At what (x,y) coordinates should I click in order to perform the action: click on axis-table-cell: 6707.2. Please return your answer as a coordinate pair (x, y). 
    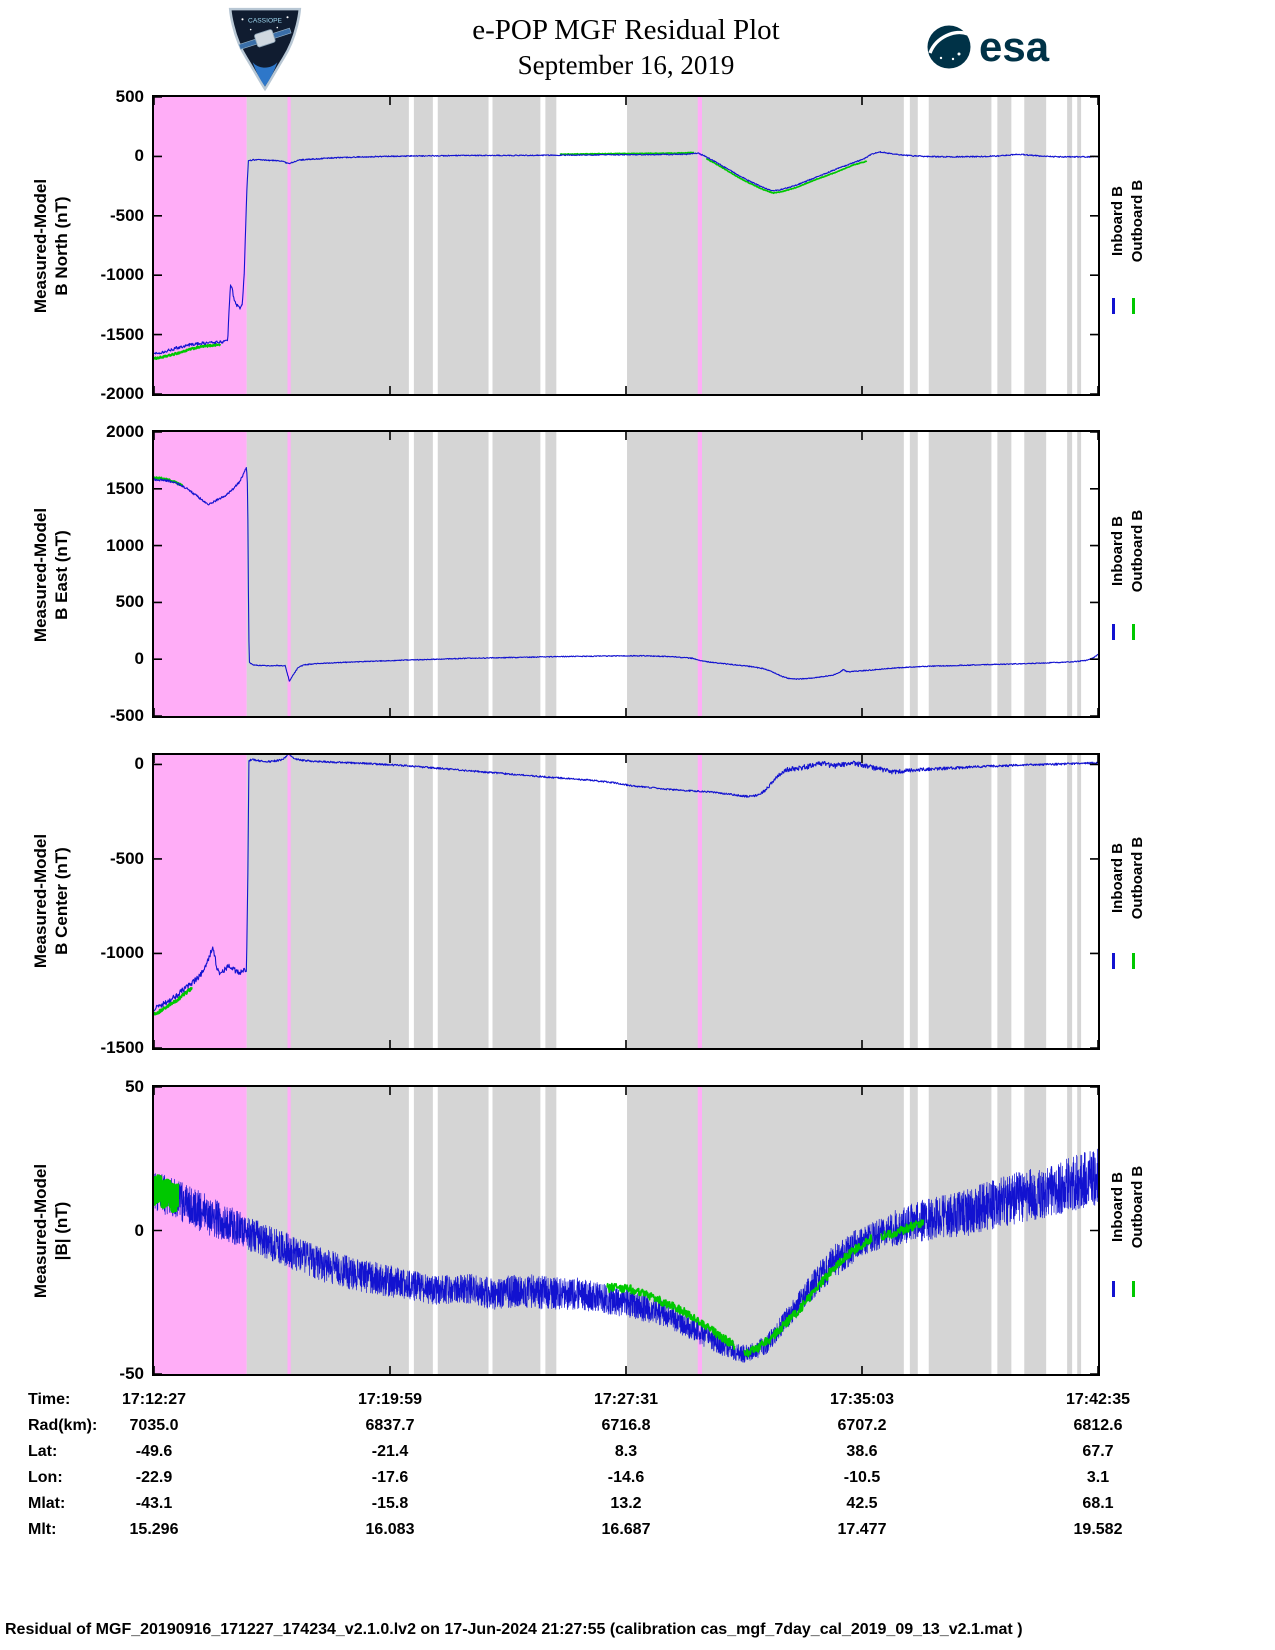
    Looking at the image, I should click on (862, 1425).